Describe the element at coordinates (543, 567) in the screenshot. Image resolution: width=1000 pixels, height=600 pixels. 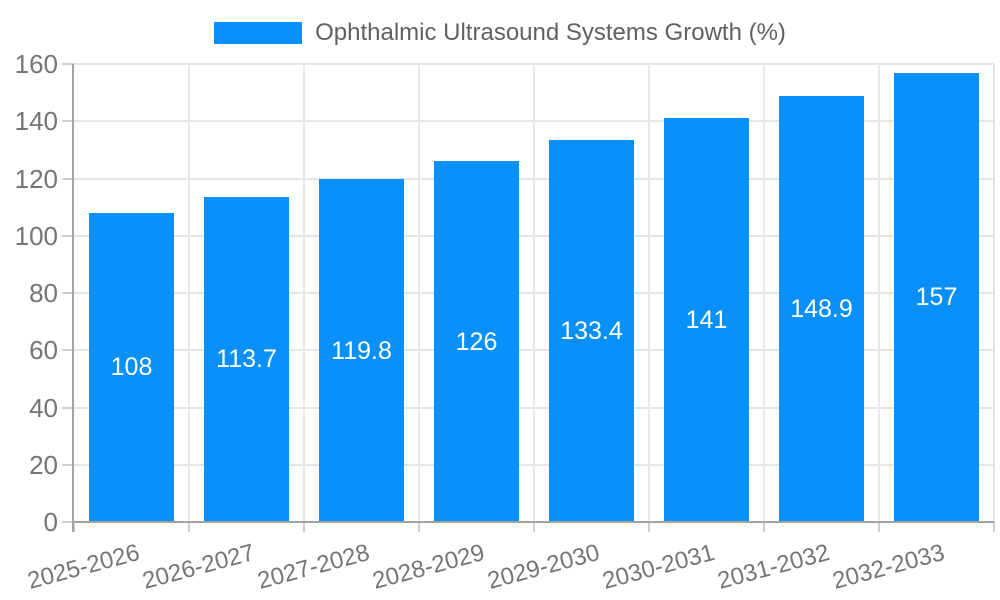
I see `x-tick-label: 2029-2030` at that location.